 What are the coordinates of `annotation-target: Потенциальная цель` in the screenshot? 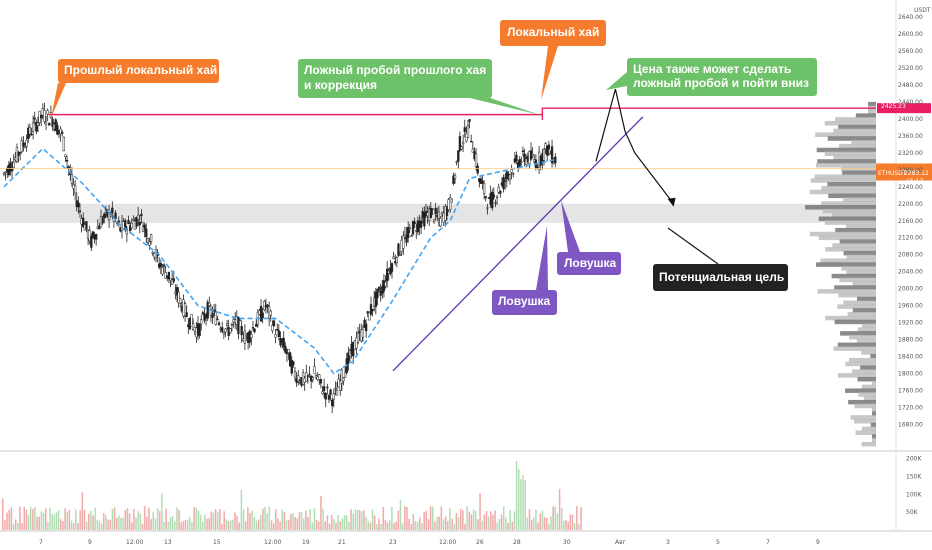 It's located at (721, 277).